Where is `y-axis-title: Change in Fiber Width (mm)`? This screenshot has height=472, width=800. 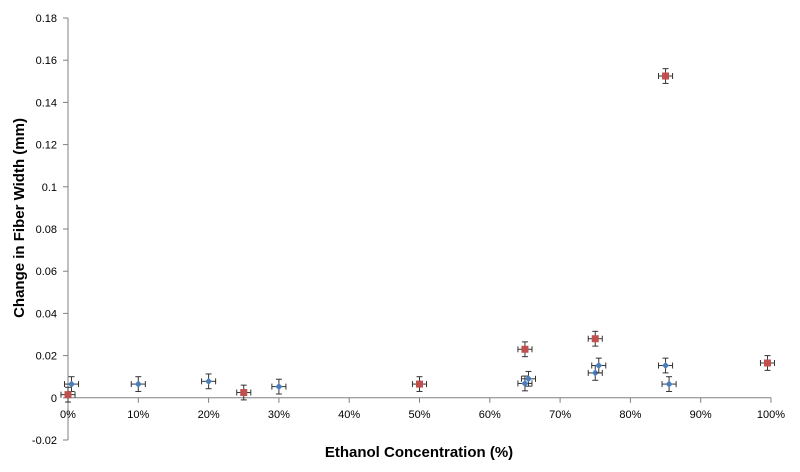
y-axis-title: Change in Fiber Width (mm) is located at coordinates (19, 218).